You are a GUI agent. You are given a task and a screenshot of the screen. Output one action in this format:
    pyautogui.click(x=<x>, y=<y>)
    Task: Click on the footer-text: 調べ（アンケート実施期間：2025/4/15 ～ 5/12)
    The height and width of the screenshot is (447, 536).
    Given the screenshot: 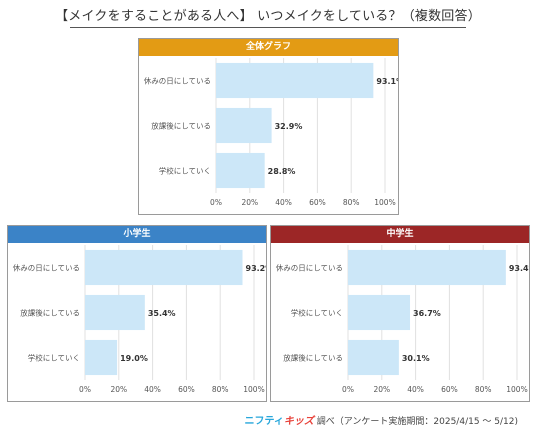 What is the action you would take?
    pyautogui.click(x=415, y=422)
    